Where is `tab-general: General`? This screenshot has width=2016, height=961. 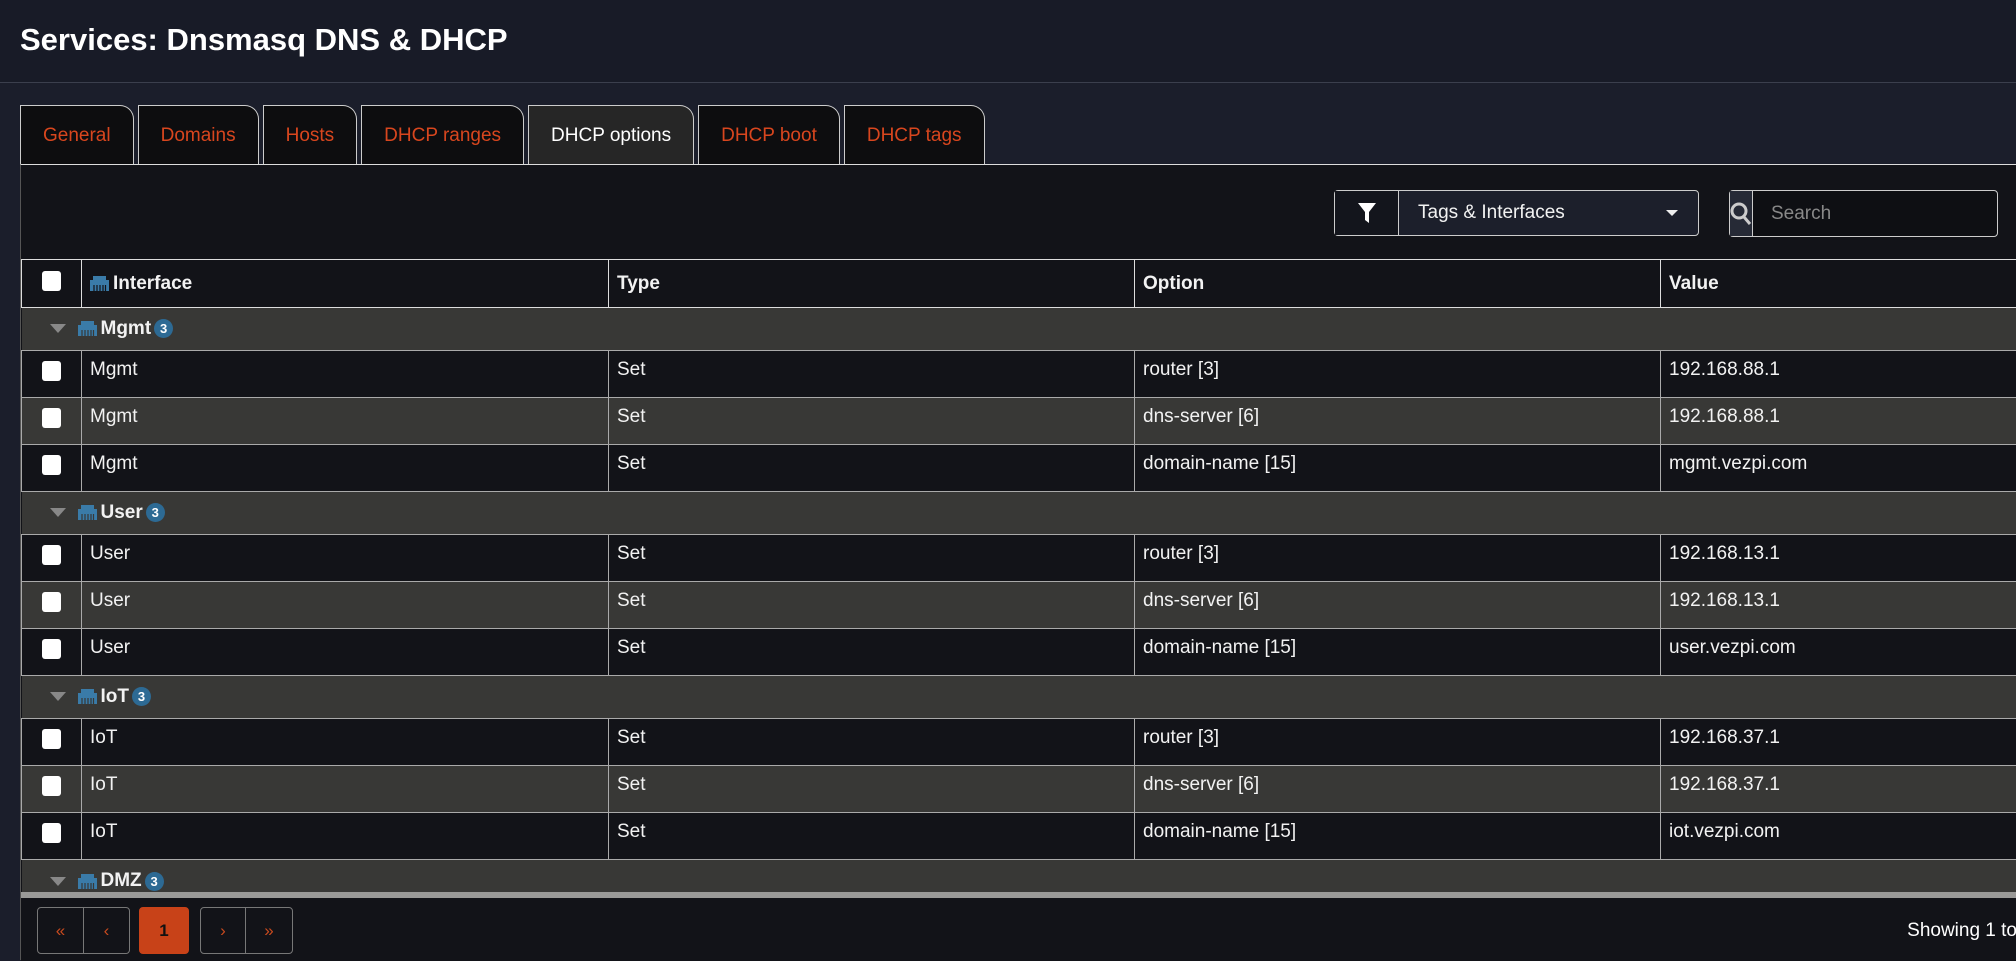 tab-general: General is located at coordinates (77, 135).